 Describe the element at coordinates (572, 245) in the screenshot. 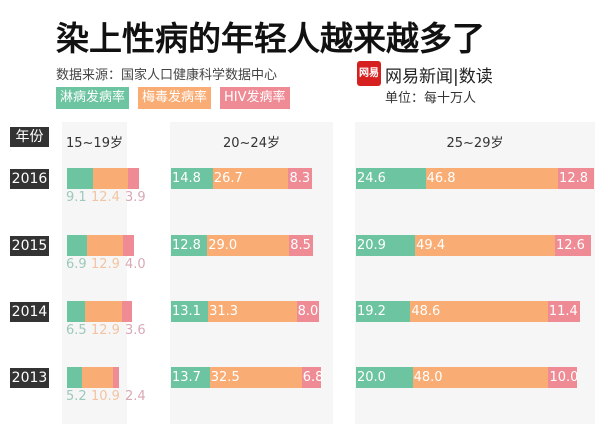

I see `bar-segment: 12.6` at that location.